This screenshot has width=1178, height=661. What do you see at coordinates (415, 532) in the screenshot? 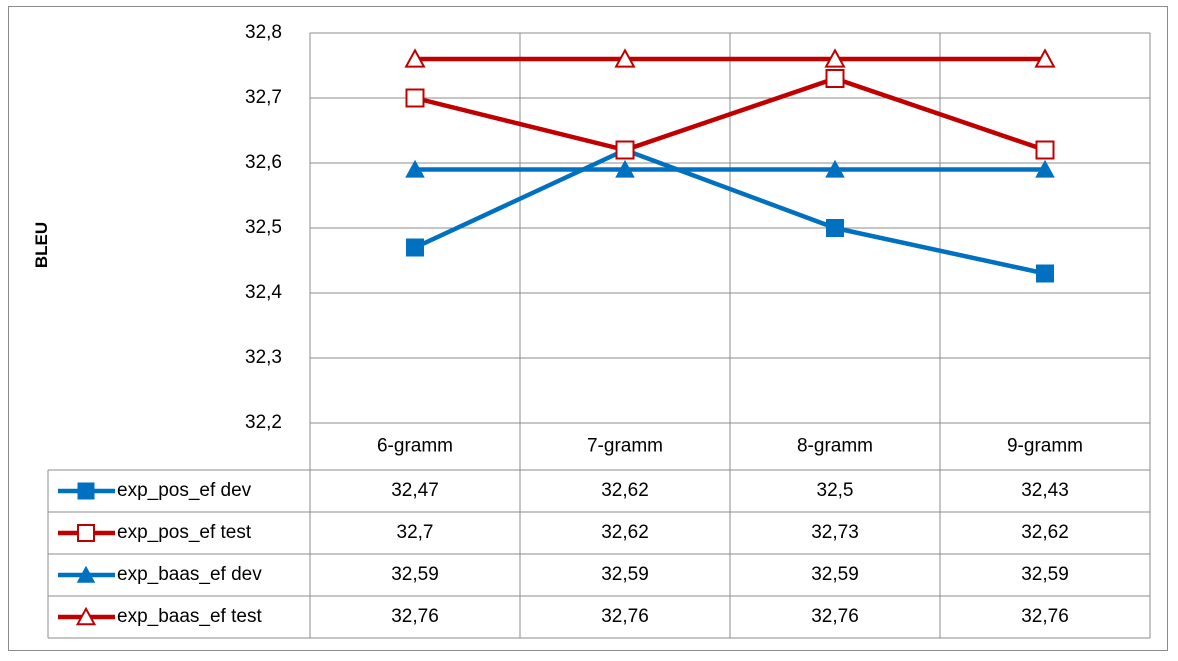
I see `data-table-cell: 32,7` at bounding box center [415, 532].